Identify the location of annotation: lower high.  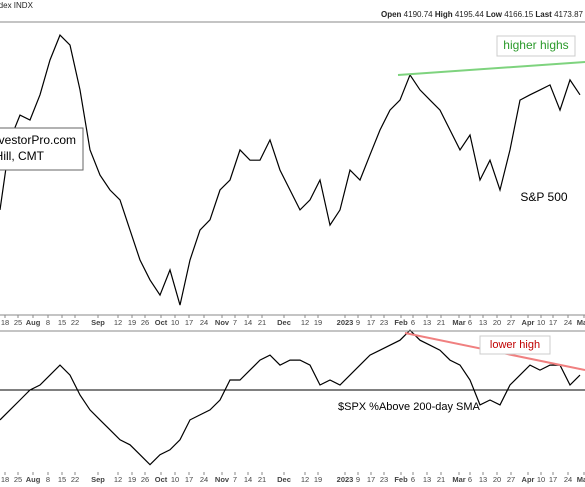
(515, 345).